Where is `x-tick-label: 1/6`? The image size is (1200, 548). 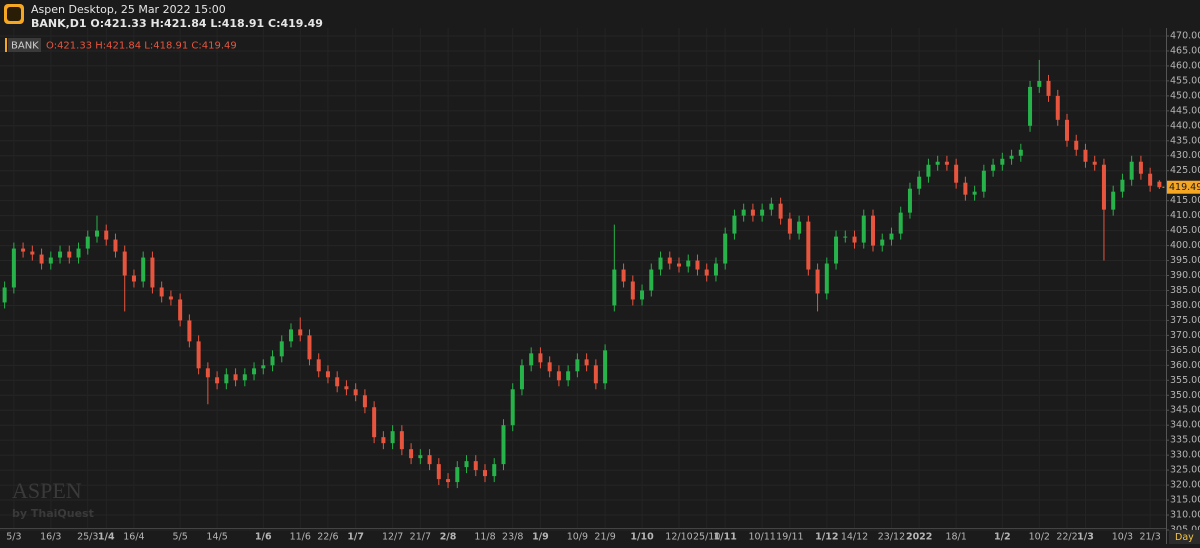 x-tick-label: 1/6 is located at coordinates (263, 537).